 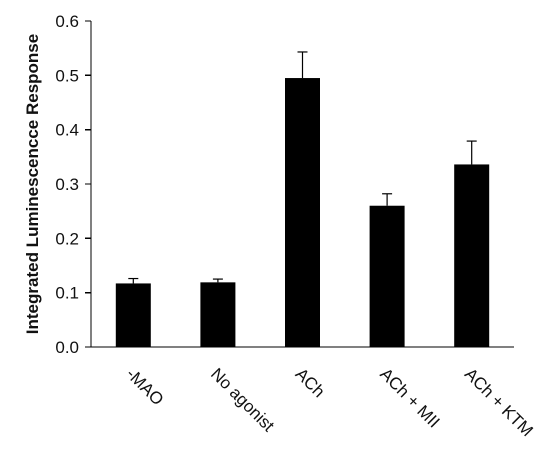 I want to click on x-tick-label: ACh, so click(x=310, y=382).